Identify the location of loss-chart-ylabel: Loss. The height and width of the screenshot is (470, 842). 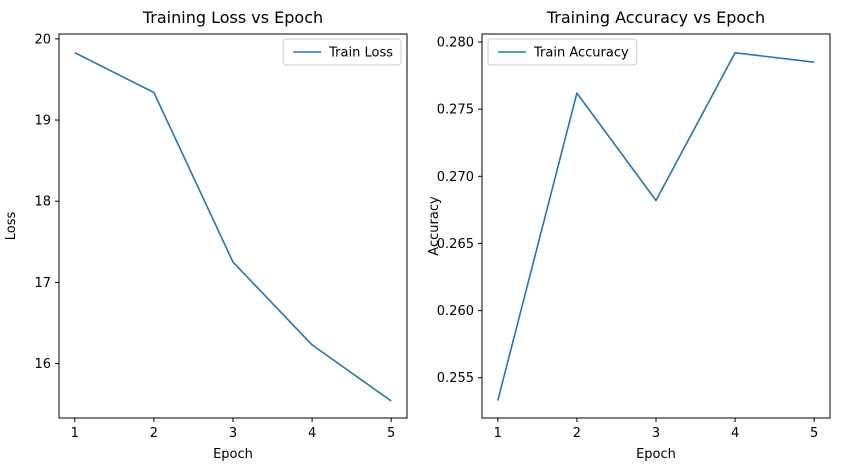
(11, 226).